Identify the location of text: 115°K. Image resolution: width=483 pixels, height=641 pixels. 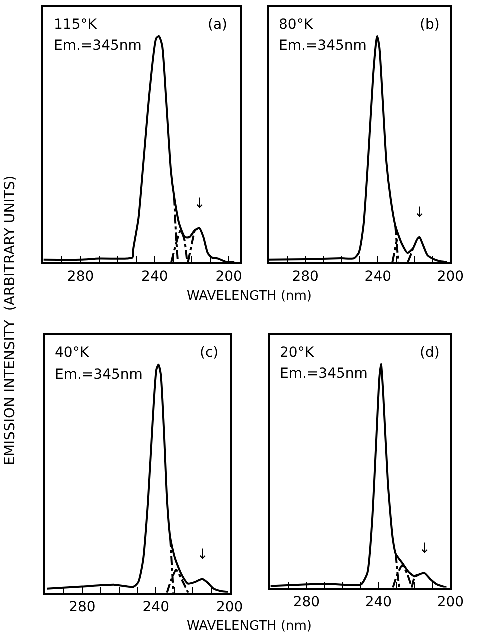
(76, 25).